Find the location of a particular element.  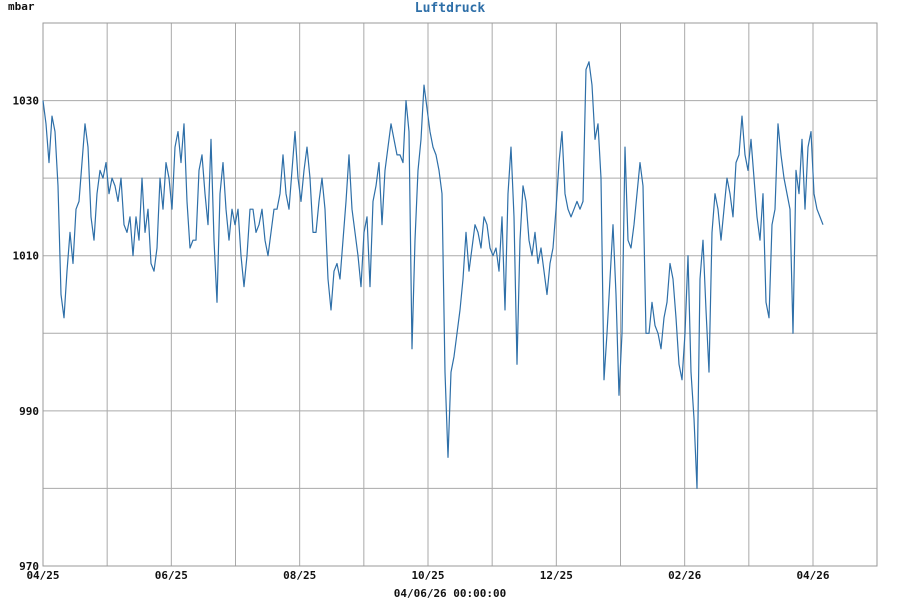

x-tick-label: 12/25 is located at coordinates (556, 575).